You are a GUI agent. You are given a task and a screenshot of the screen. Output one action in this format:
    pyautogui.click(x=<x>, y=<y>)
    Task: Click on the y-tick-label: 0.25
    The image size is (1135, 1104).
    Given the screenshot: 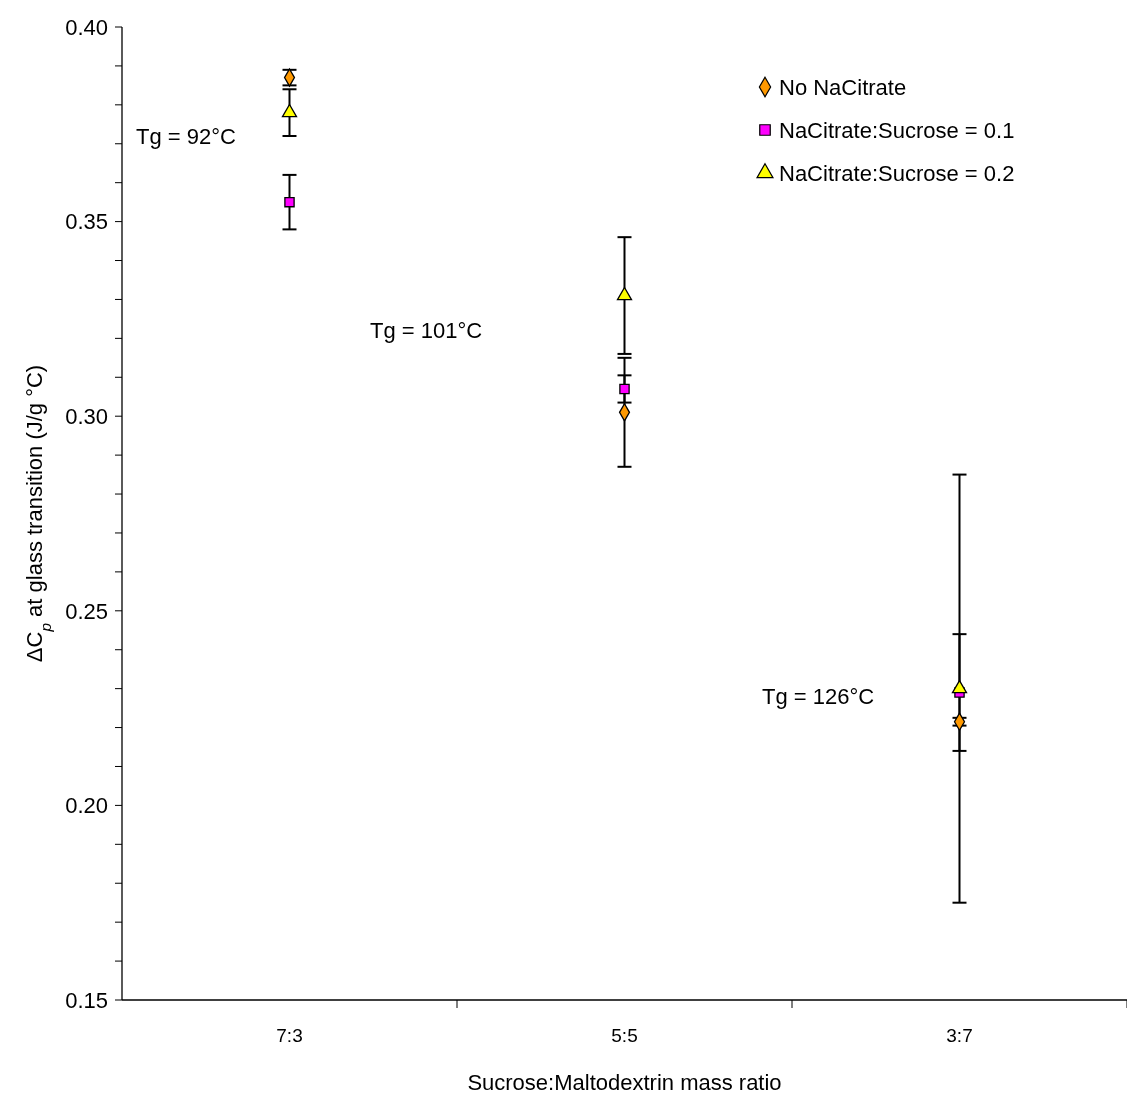 What is the action you would take?
    pyautogui.click(x=86, y=611)
    